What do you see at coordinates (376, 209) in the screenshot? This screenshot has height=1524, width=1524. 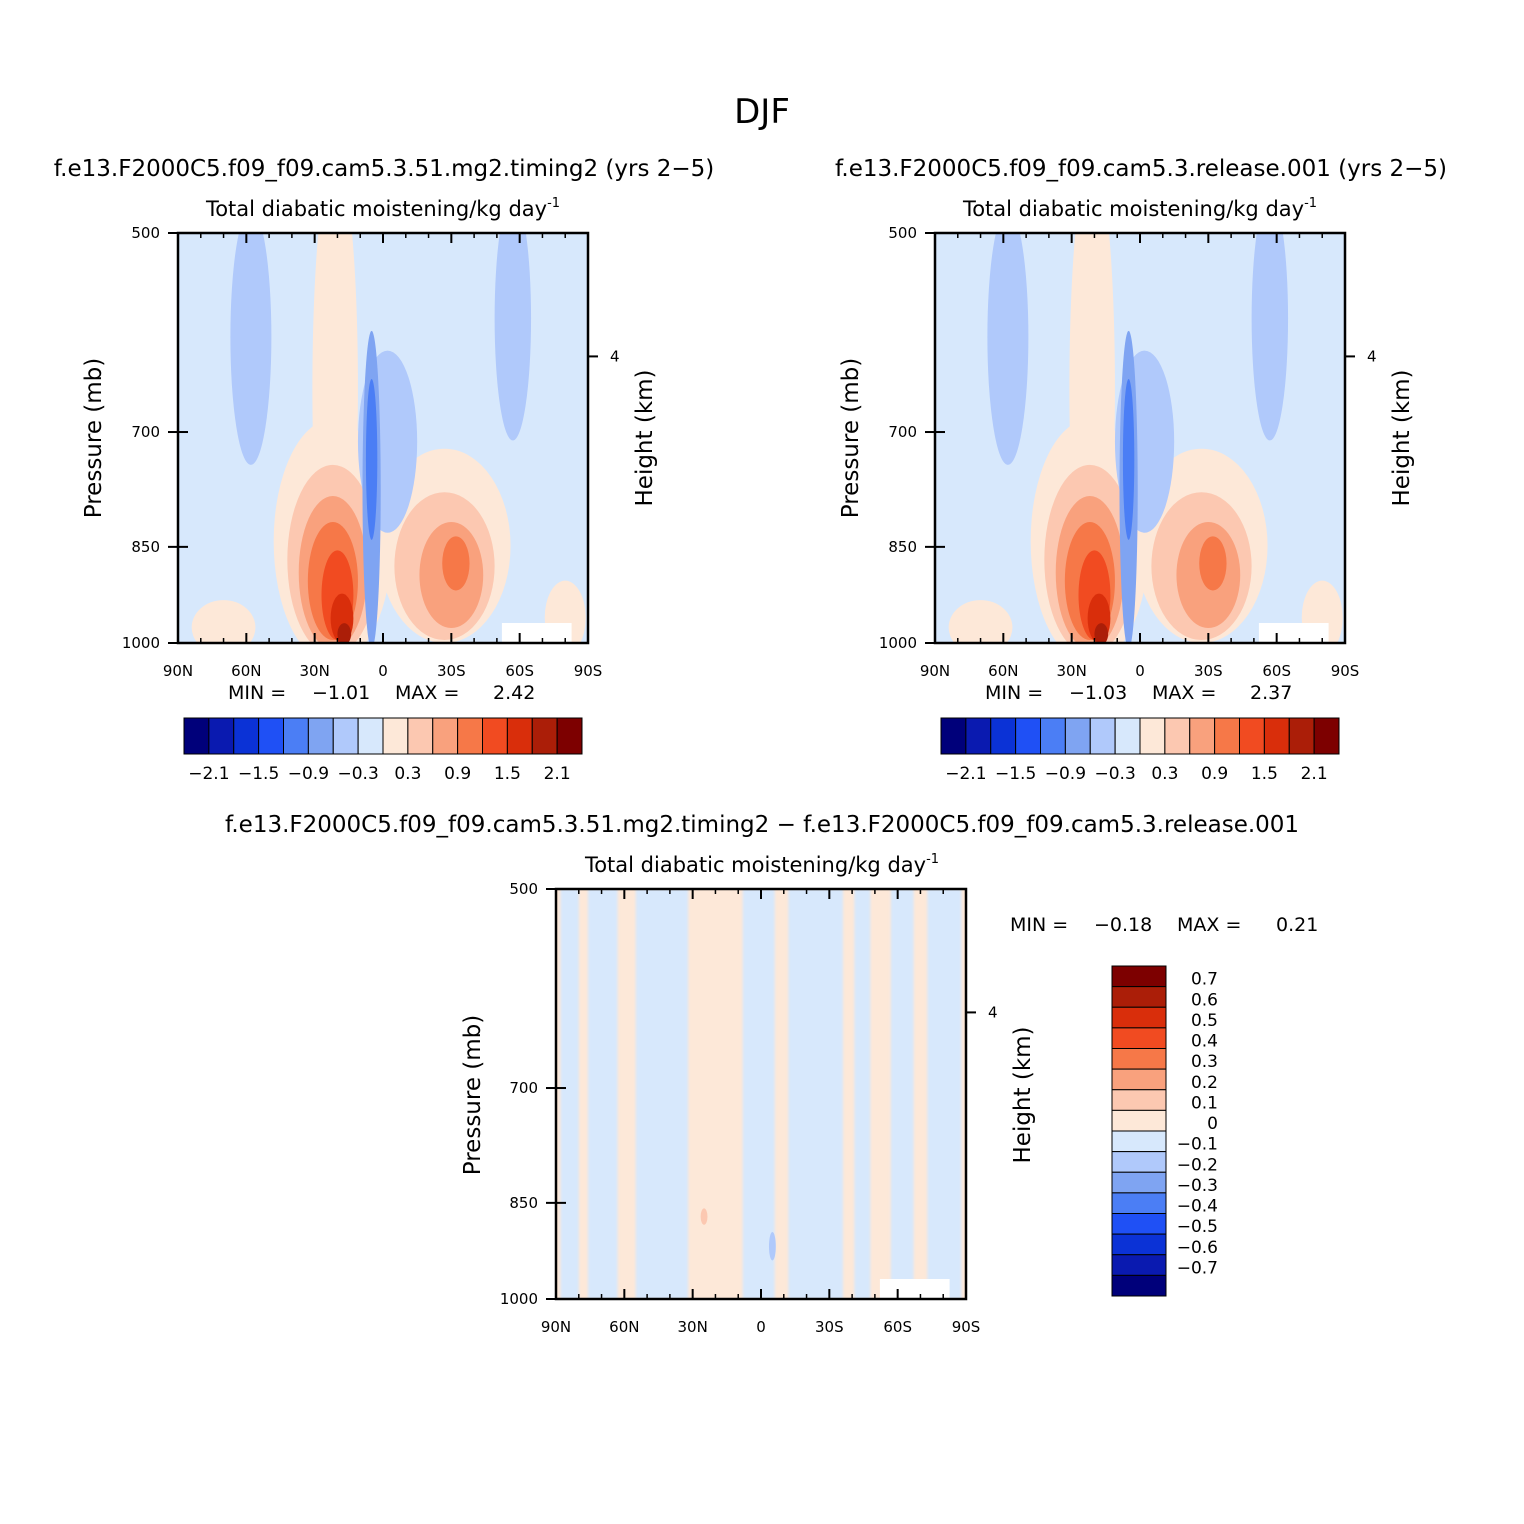 I see `panel-1-title-text: Total diabatic moistening/kg day` at bounding box center [376, 209].